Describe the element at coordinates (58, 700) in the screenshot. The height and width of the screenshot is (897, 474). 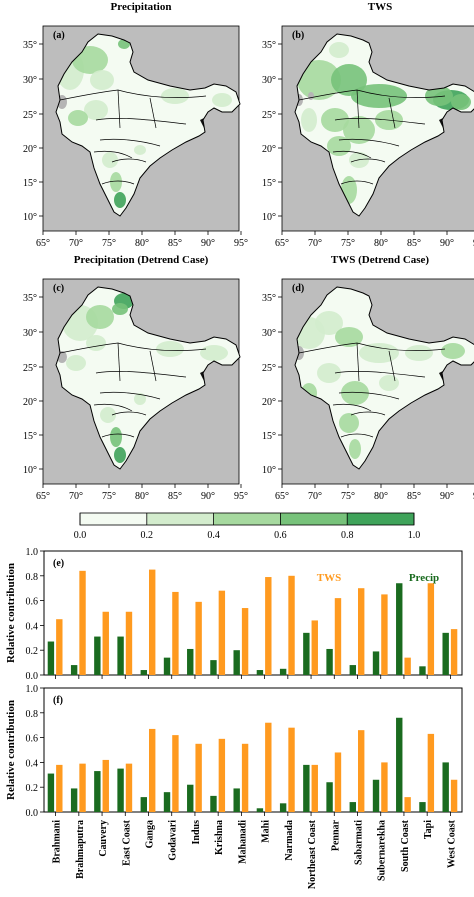
I see `panel-label: (f)` at that location.